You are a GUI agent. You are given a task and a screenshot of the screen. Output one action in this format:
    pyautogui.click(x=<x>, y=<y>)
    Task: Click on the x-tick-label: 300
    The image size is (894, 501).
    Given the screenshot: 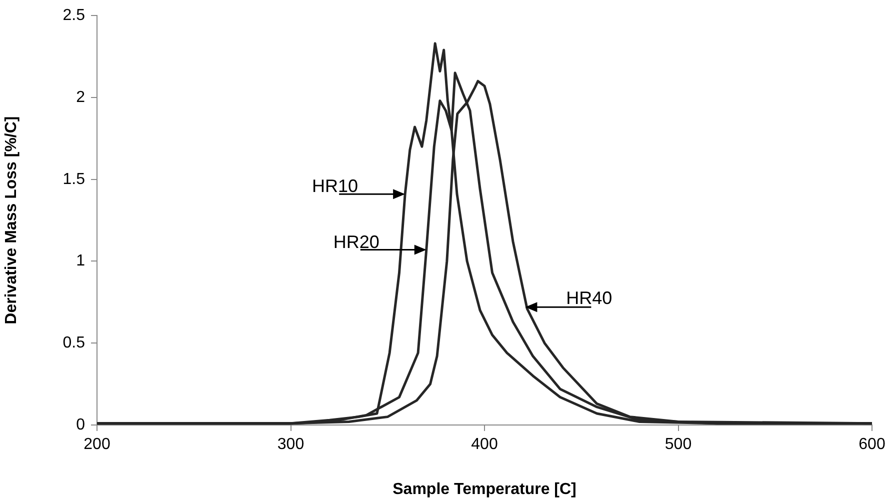 What is the action you would take?
    pyautogui.click(x=290, y=445)
    